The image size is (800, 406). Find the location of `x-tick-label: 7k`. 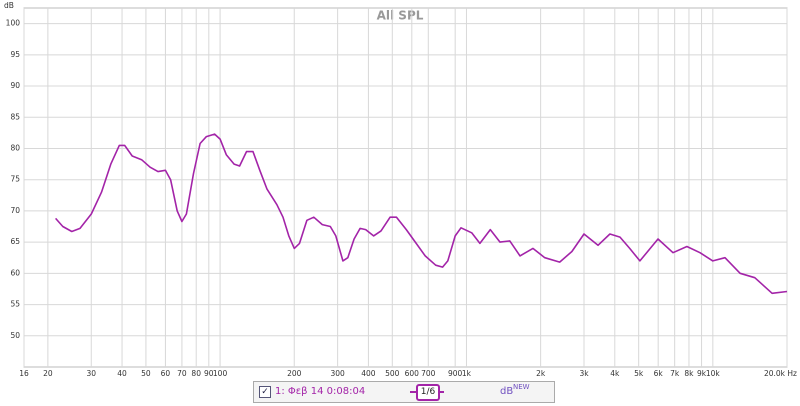

x-tick-label: 7k is located at coordinates (675, 373).